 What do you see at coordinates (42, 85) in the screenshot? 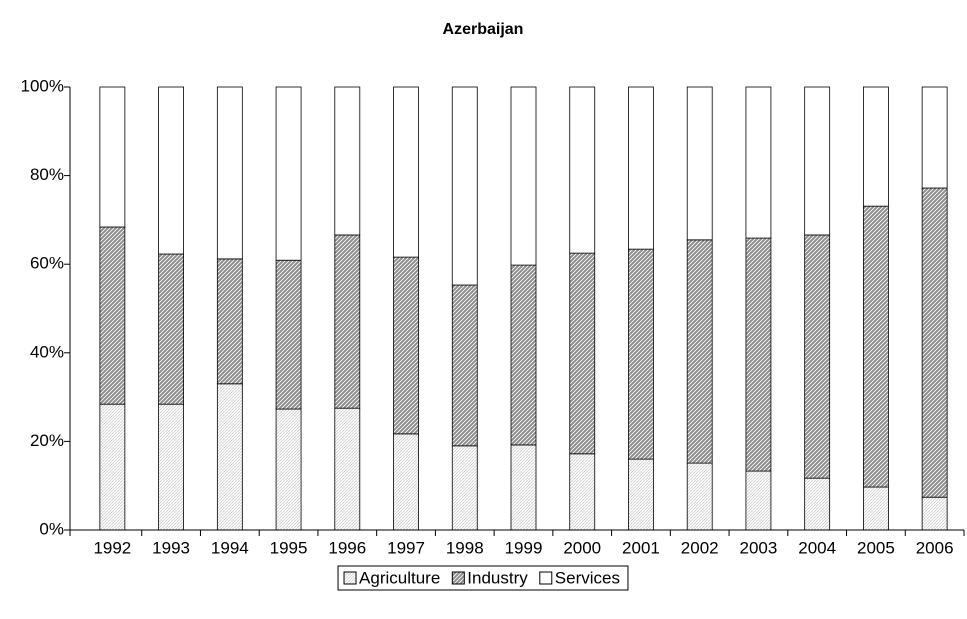
I see `y-tick-label: 100%` at bounding box center [42, 85].